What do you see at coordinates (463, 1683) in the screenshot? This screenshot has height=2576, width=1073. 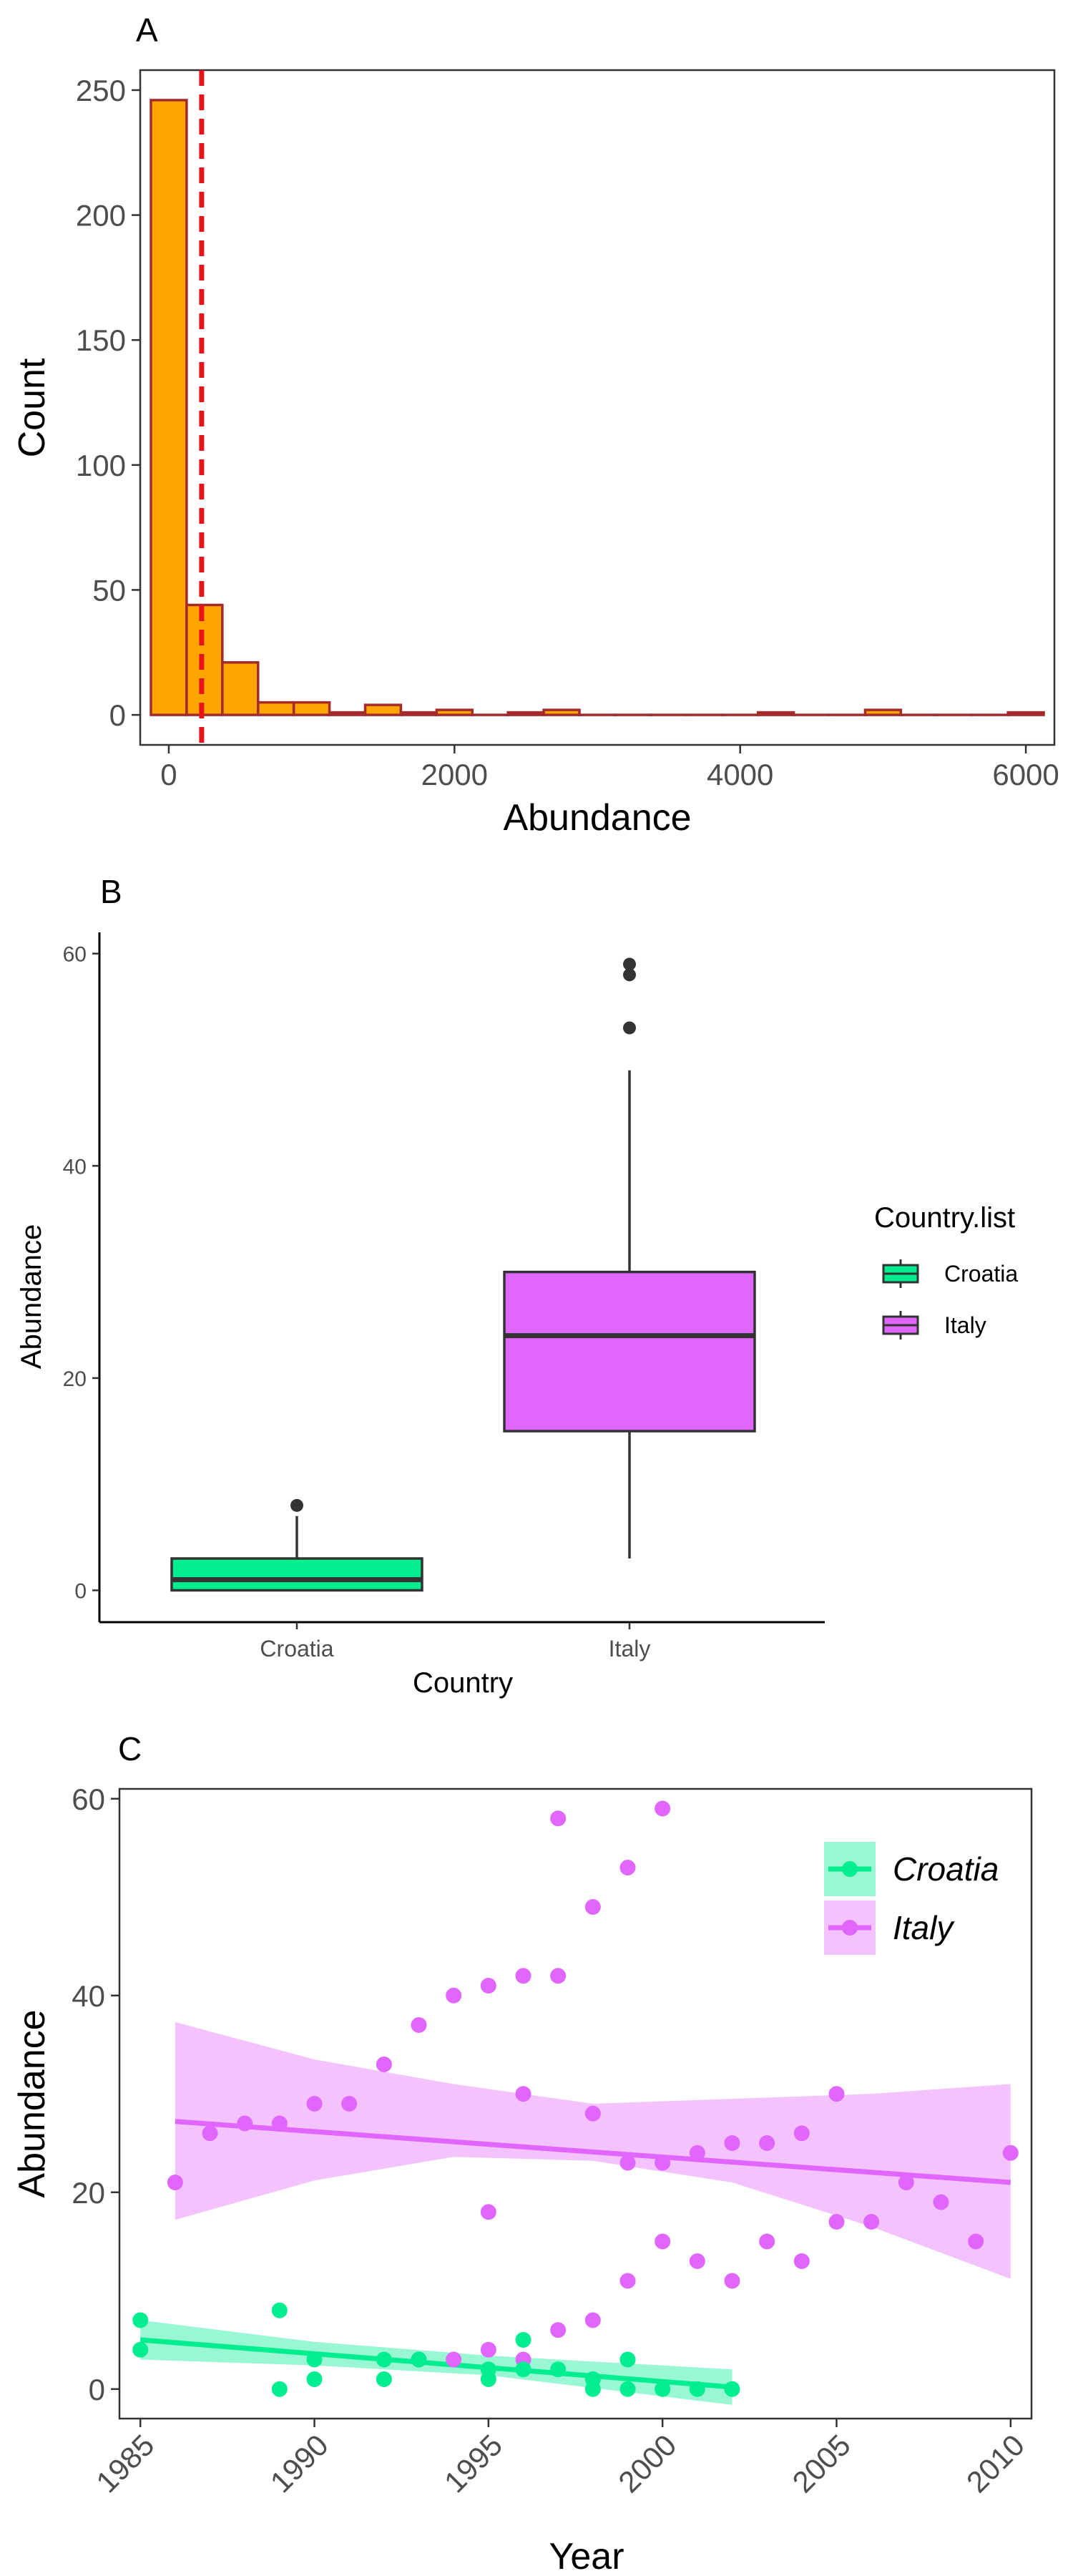 I see `panel-b-x-axis-label: Country` at bounding box center [463, 1683].